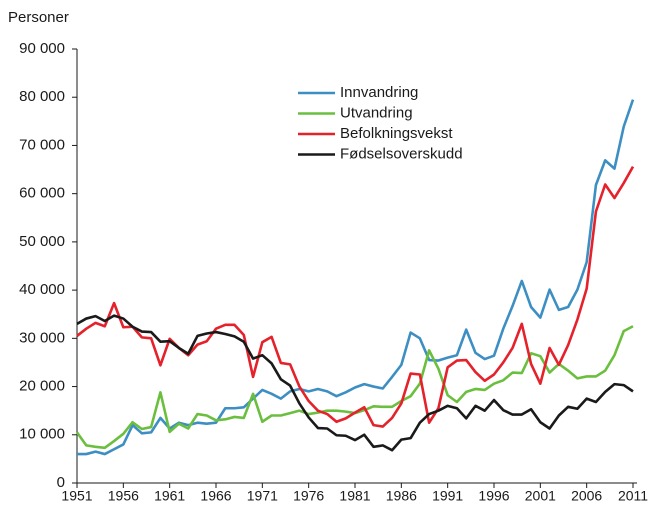  What do you see at coordinates (401, 496) in the screenshot?
I see `x-tick-label: 1986` at bounding box center [401, 496].